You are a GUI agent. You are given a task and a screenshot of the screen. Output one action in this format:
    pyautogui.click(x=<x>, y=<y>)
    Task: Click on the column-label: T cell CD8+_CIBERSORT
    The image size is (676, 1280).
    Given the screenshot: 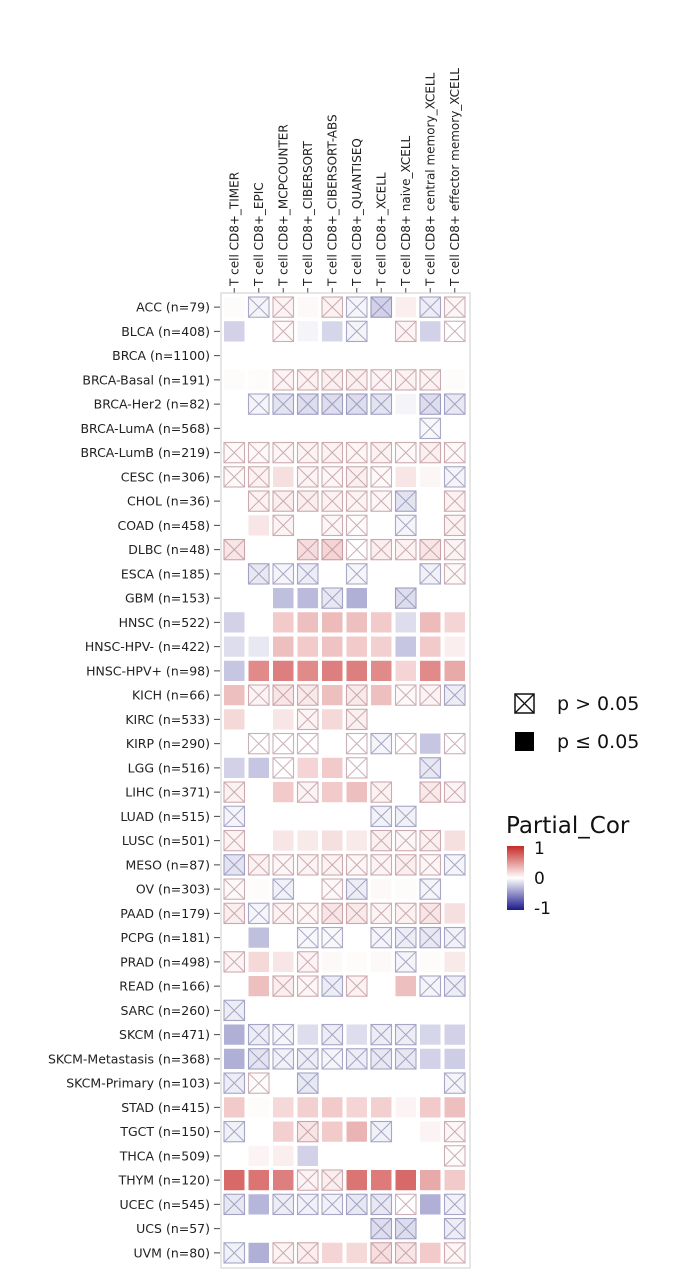 What is the action you would take?
    pyautogui.click(x=308, y=213)
    